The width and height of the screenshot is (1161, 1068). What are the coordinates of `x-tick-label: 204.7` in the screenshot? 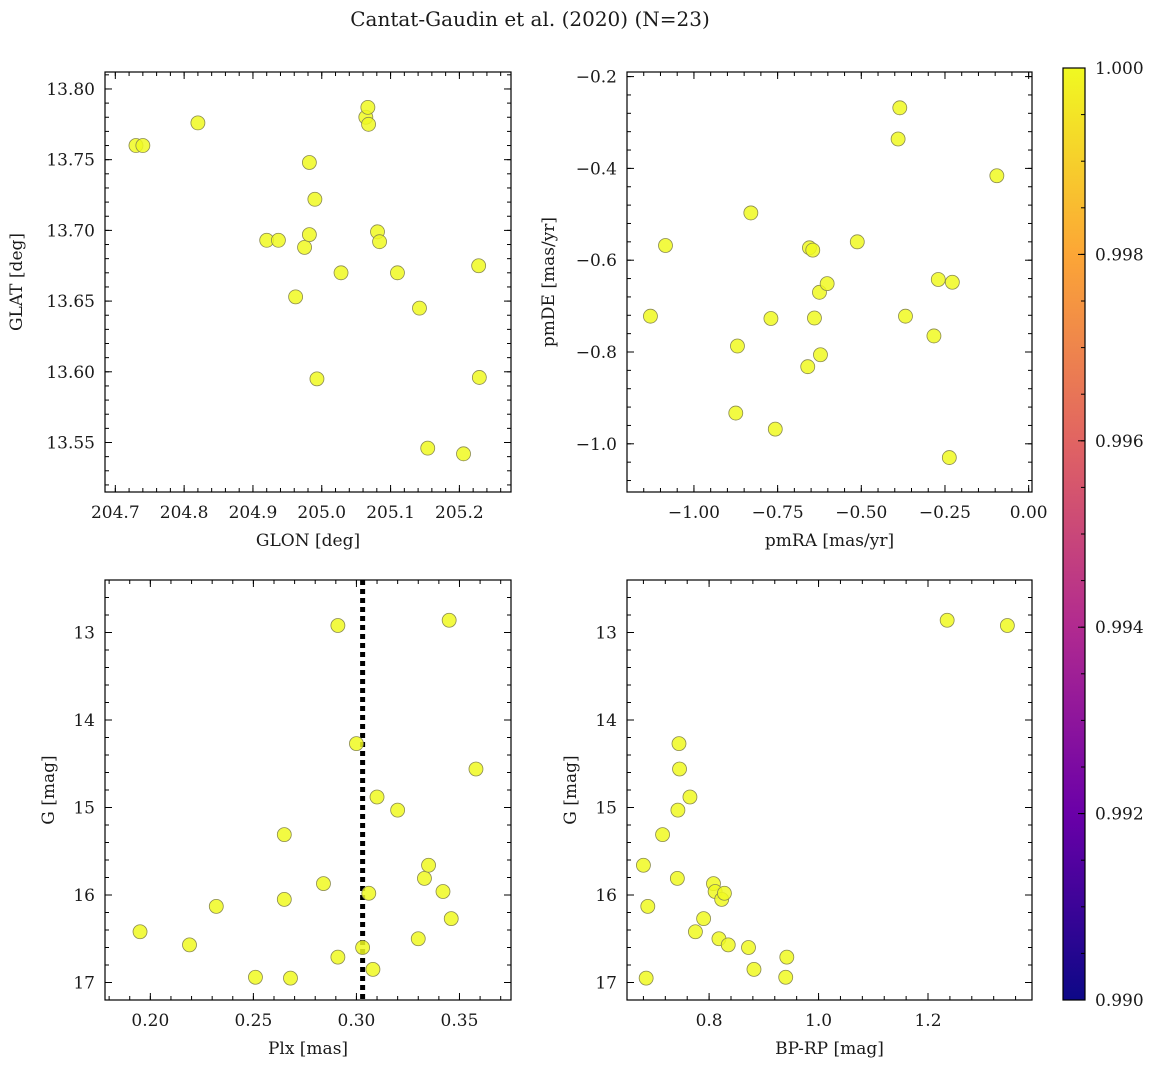 It's located at (115, 513).